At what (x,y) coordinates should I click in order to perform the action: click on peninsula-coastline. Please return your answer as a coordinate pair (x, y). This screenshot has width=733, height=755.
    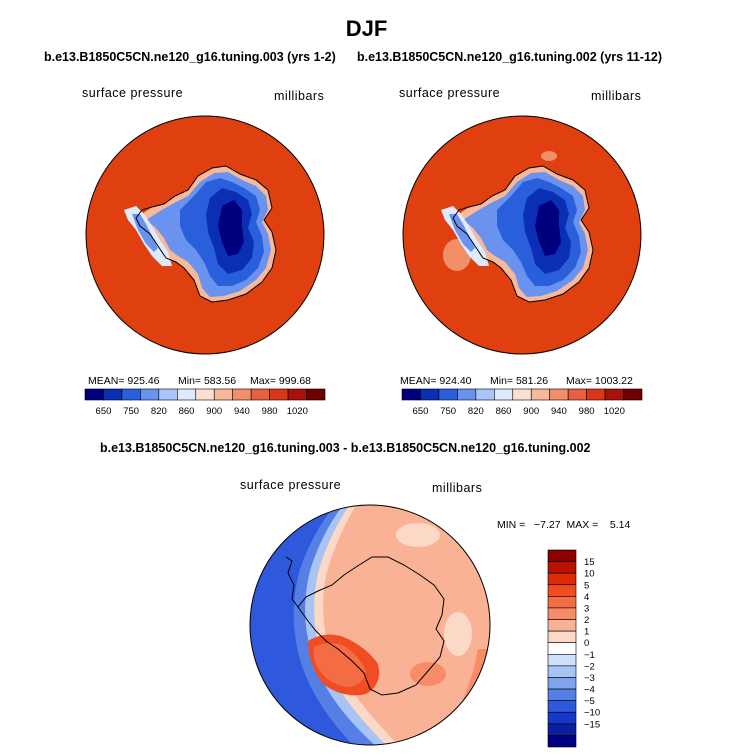
    Looking at the image, I should click on (292, 582).